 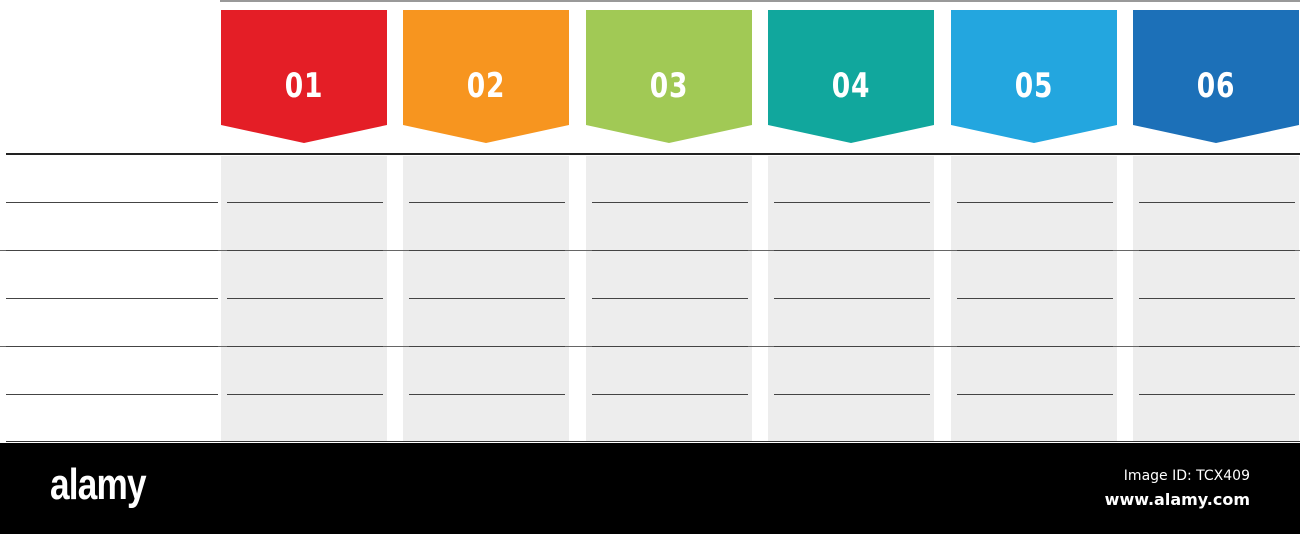 I want to click on column-header-2: 02, so click(x=486, y=76).